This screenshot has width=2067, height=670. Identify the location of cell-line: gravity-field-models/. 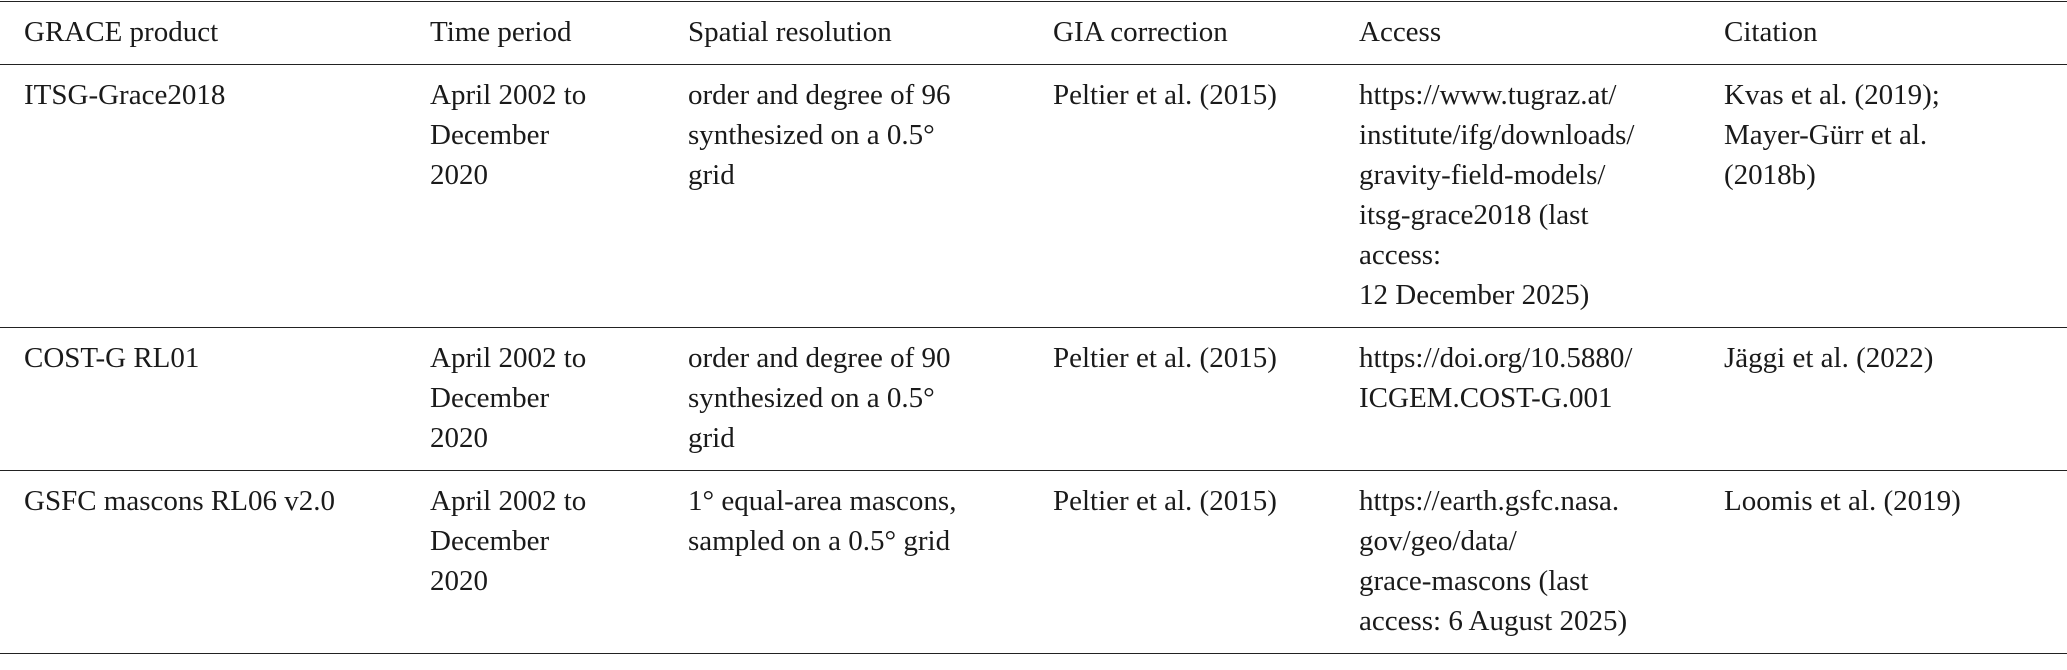
(1482, 175).